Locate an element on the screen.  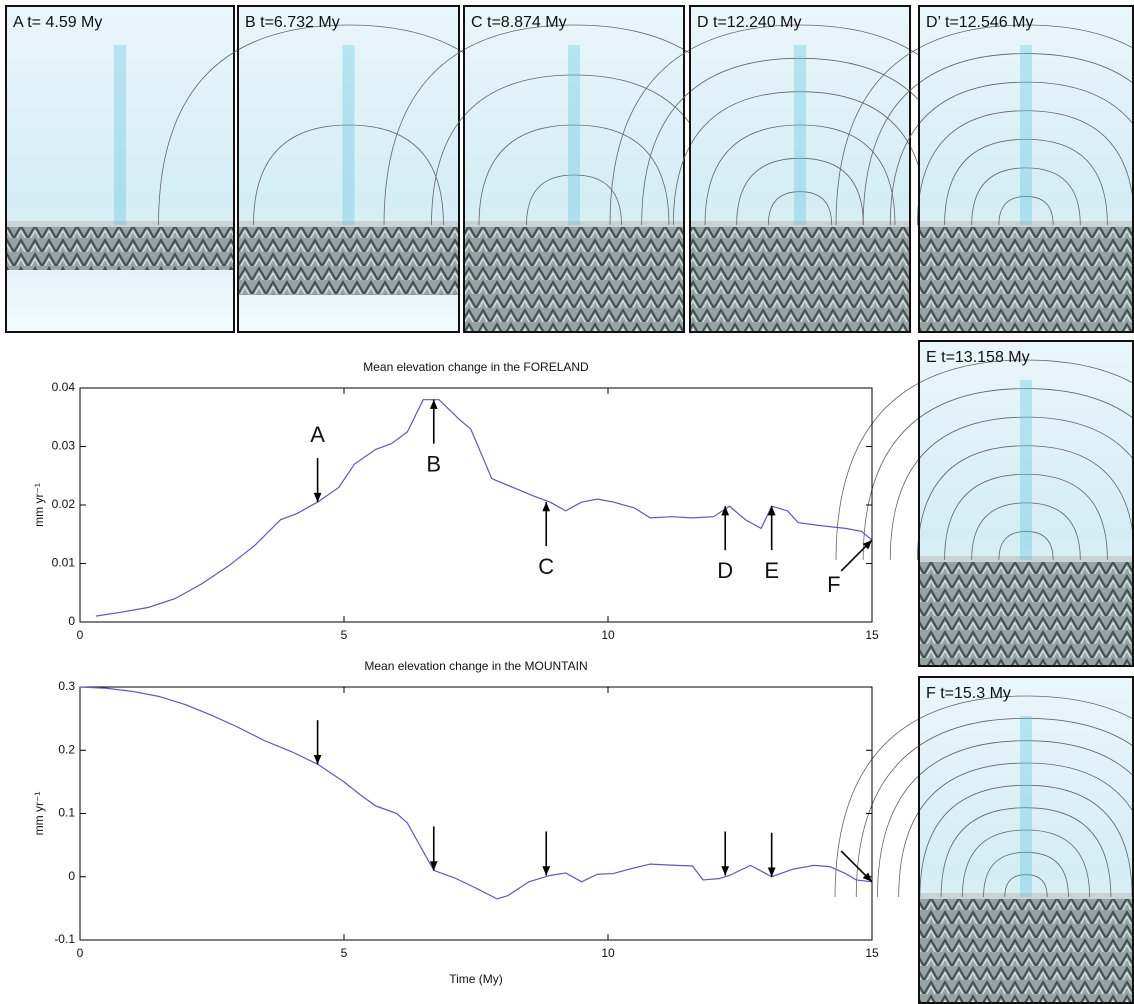
image-panel: D t=12.240 My is located at coordinates (800, 169).